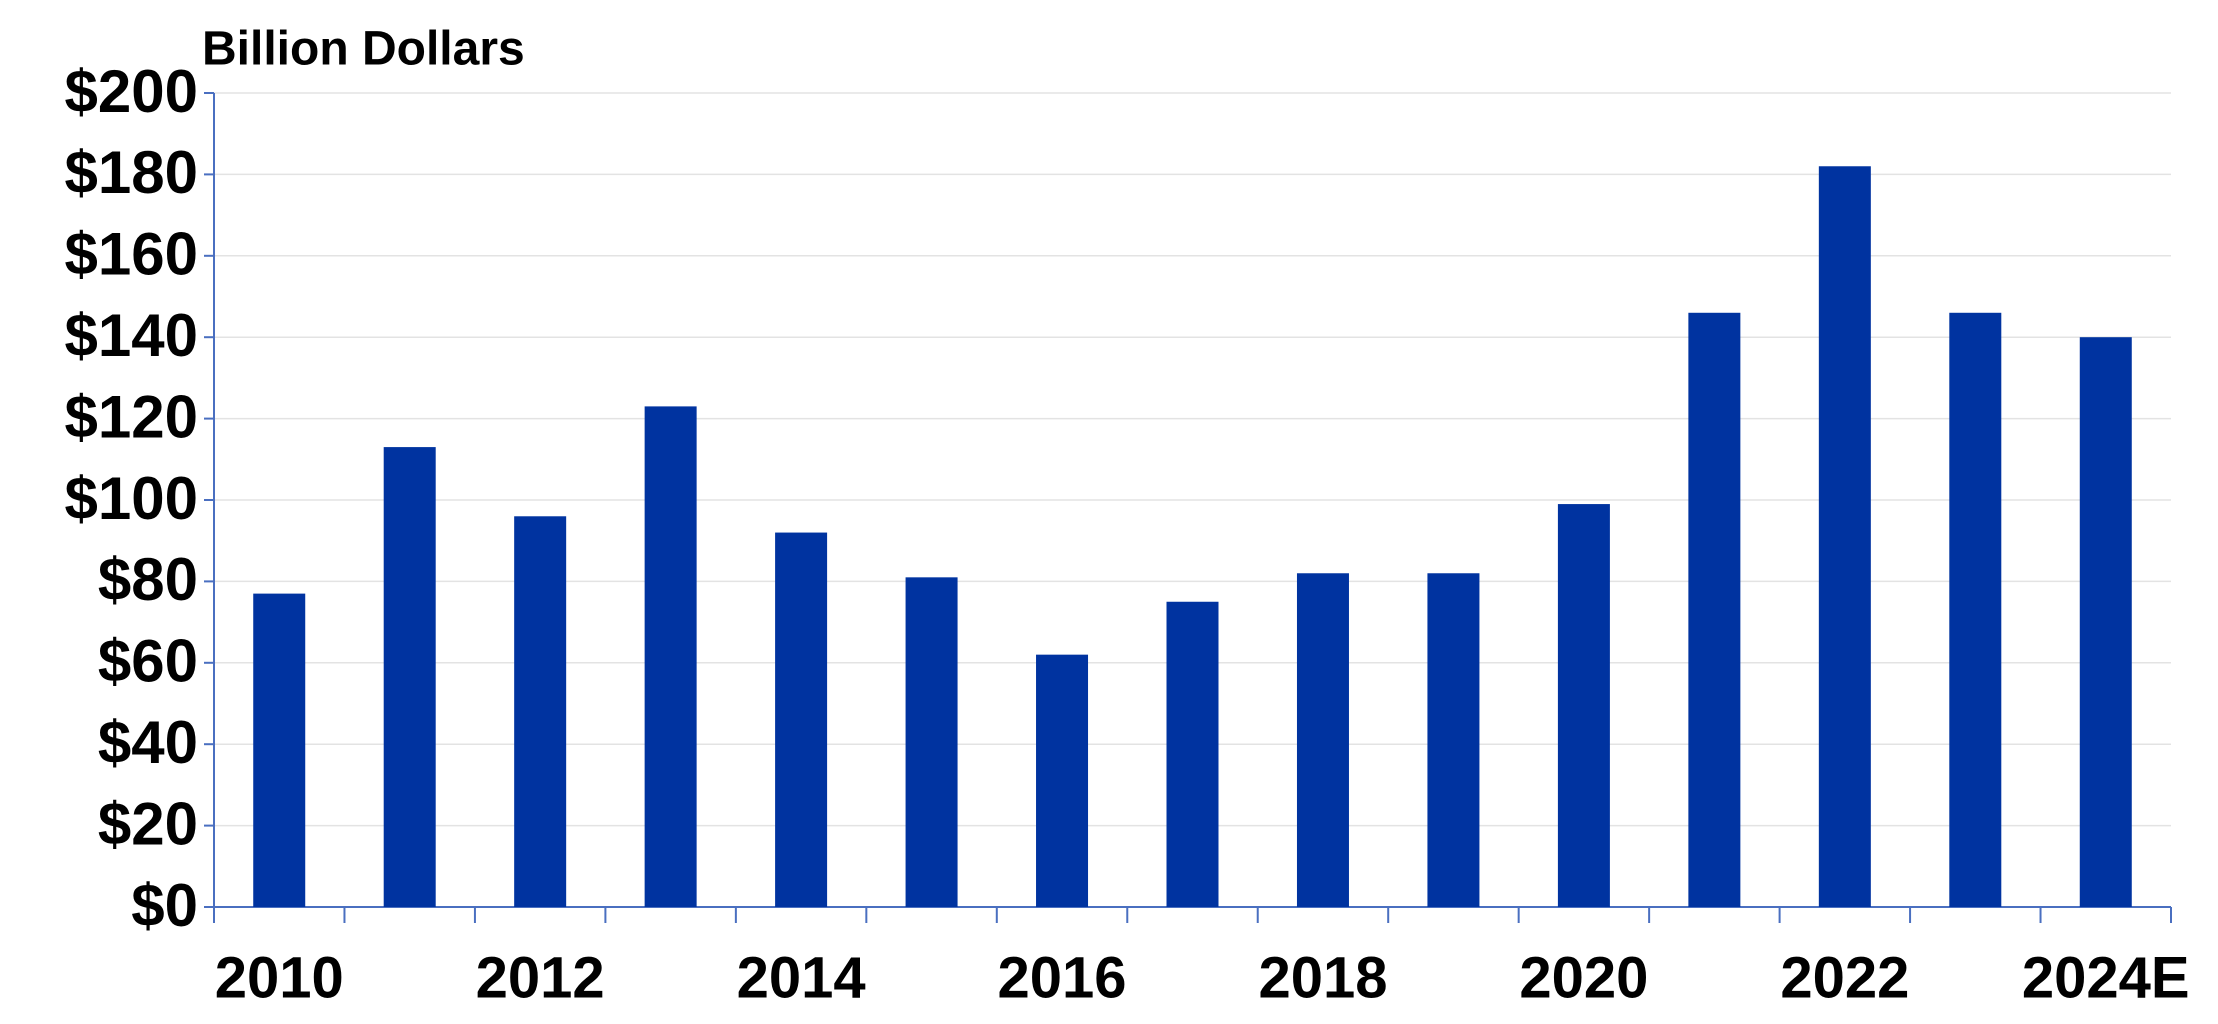 Image resolution: width=2218 pixels, height=1024 pixels. Describe the element at coordinates (131, 416) in the screenshot. I see `y-tick-label: $120` at that location.